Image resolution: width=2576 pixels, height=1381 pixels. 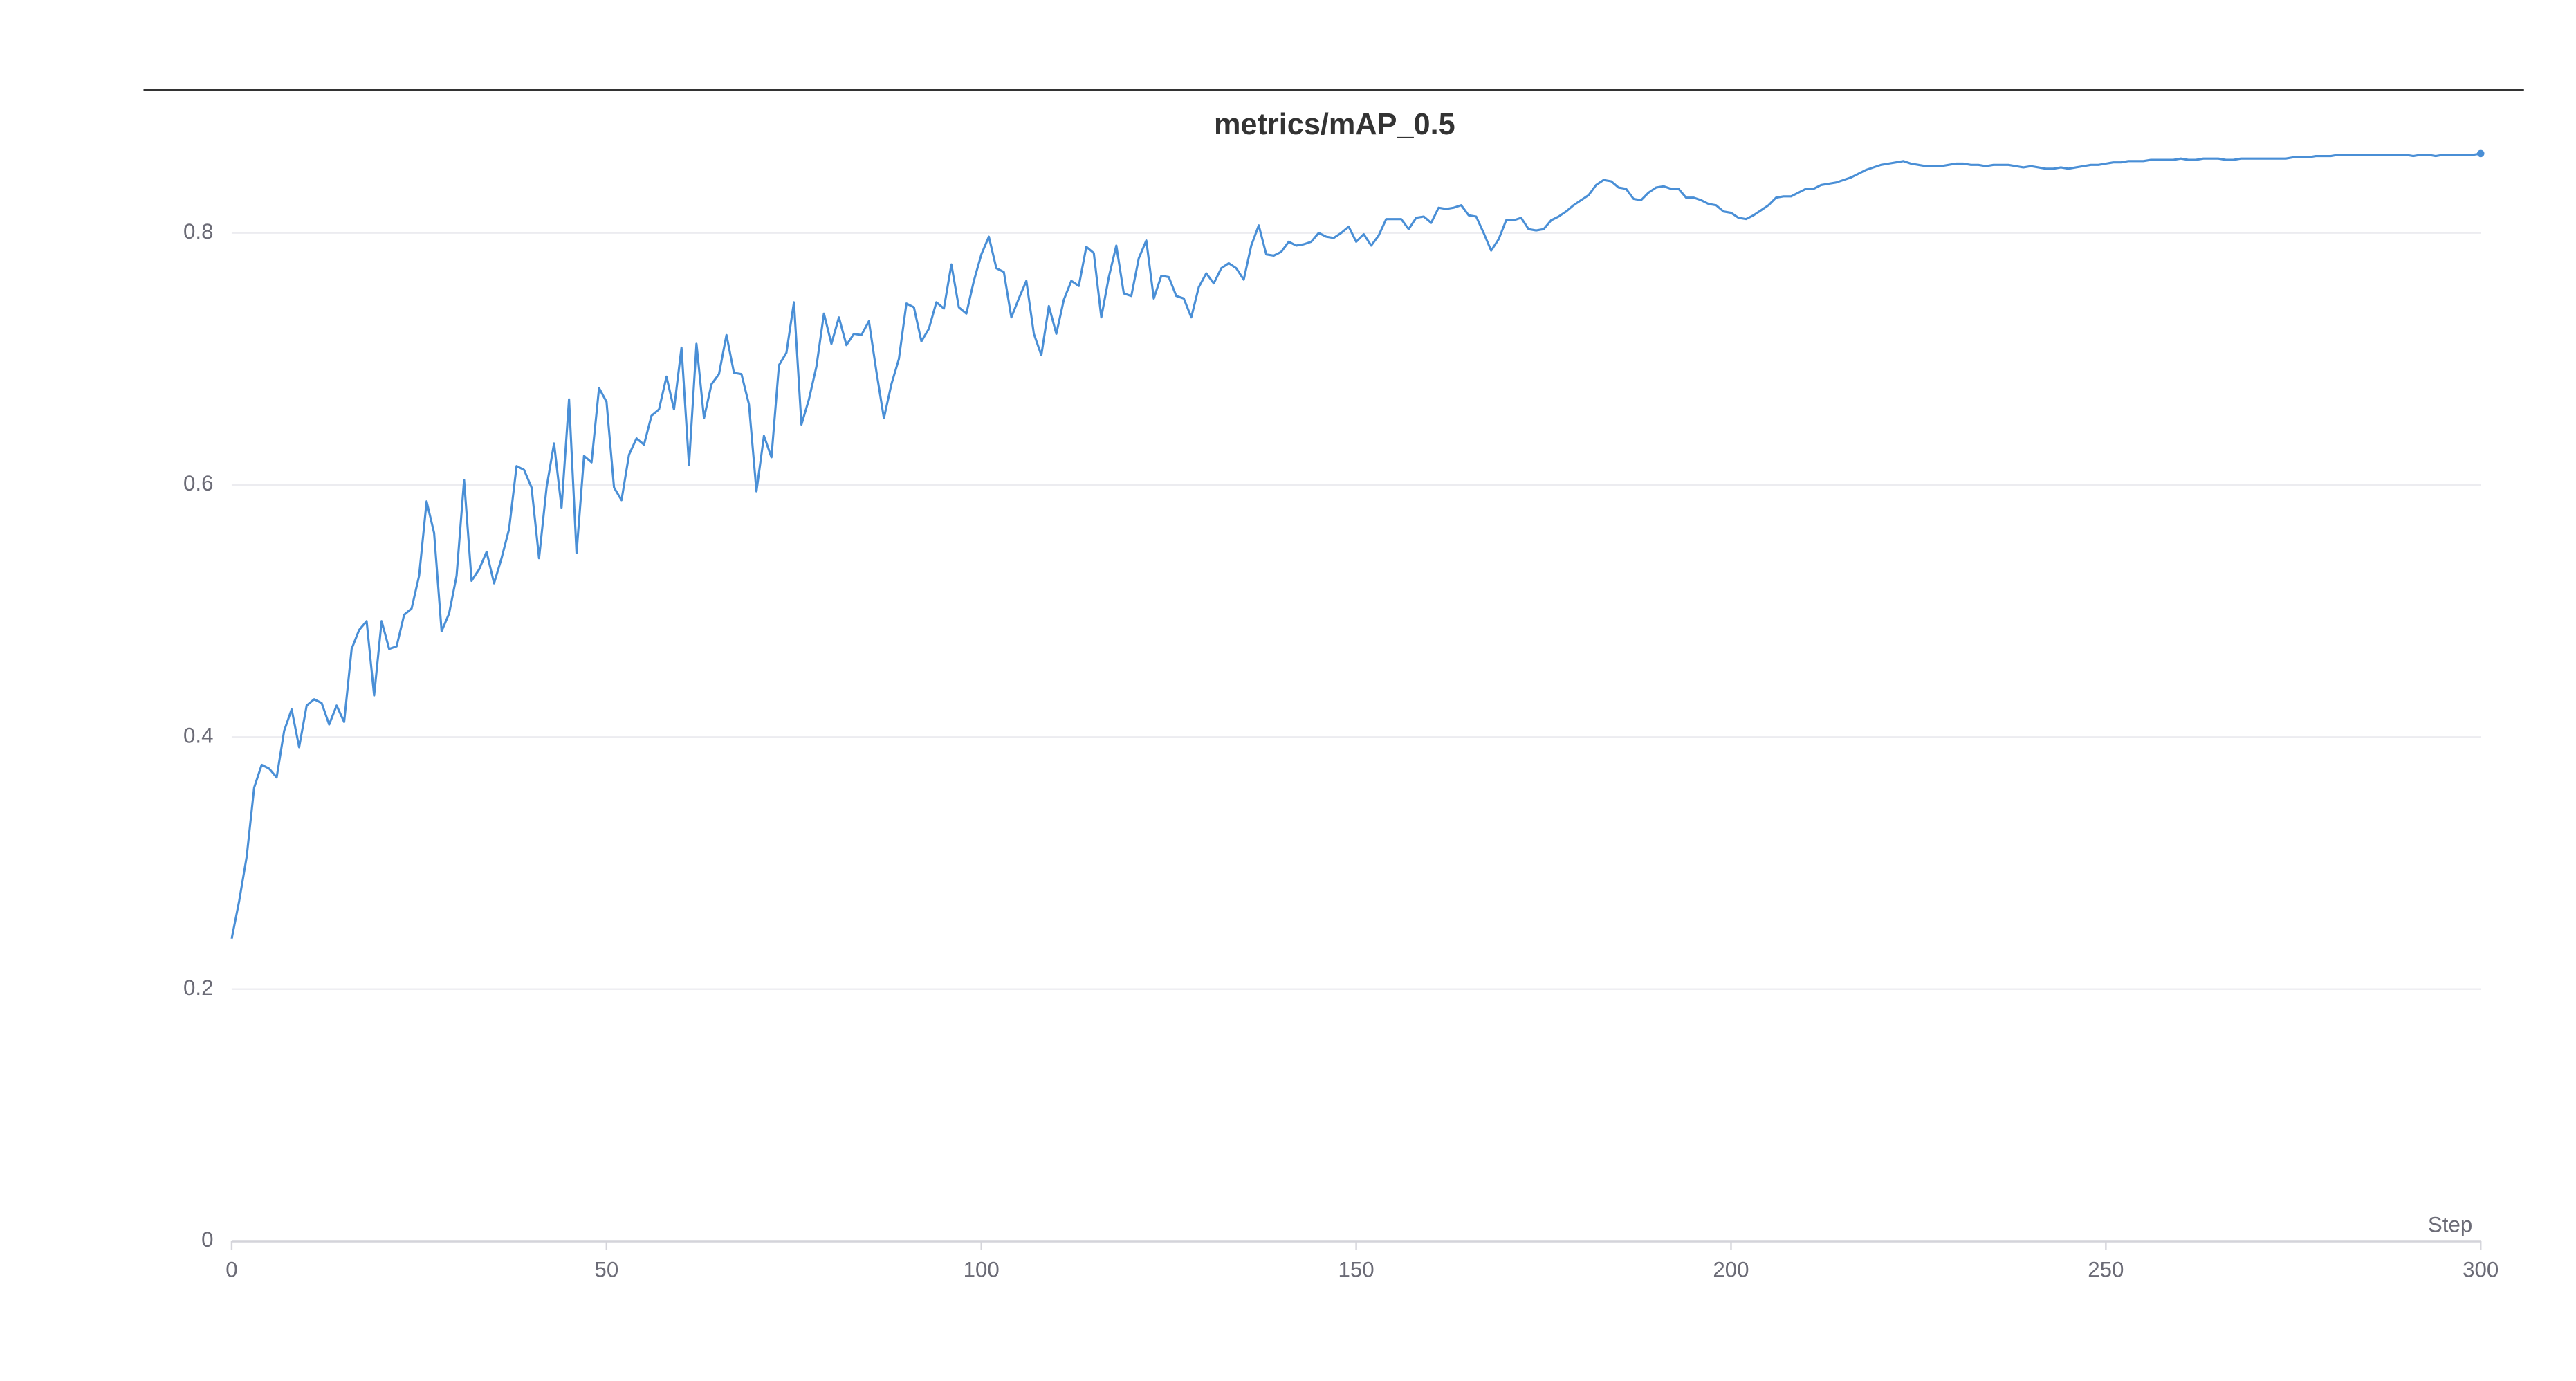 I want to click on x-tick-label: 50, so click(x=606, y=1270).